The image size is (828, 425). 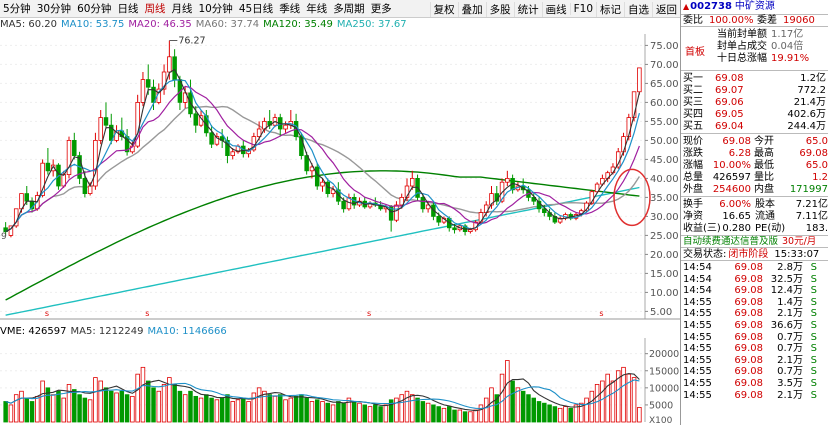 I want to click on tool-button-6: 标记, so click(x=610, y=9).